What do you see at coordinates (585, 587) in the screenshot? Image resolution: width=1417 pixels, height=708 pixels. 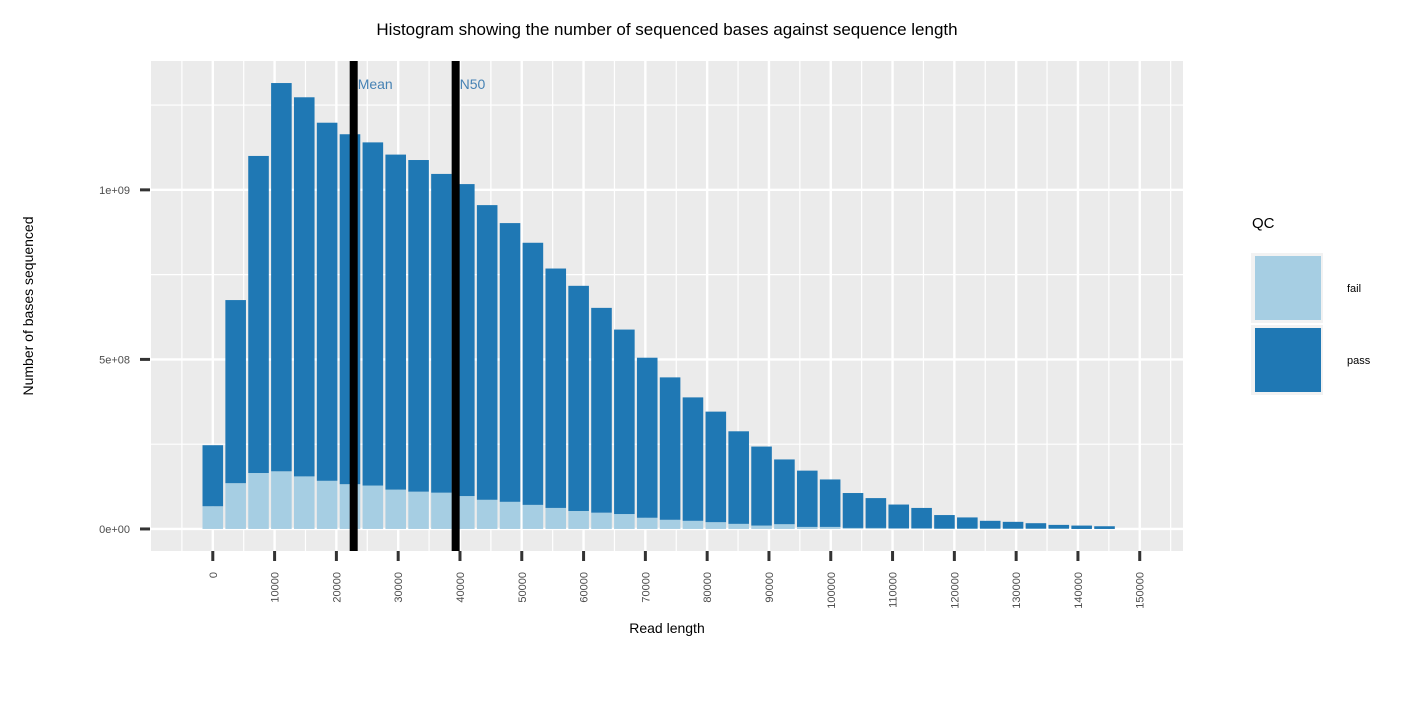 I see `x-tick-label: 60000` at bounding box center [585, 587].